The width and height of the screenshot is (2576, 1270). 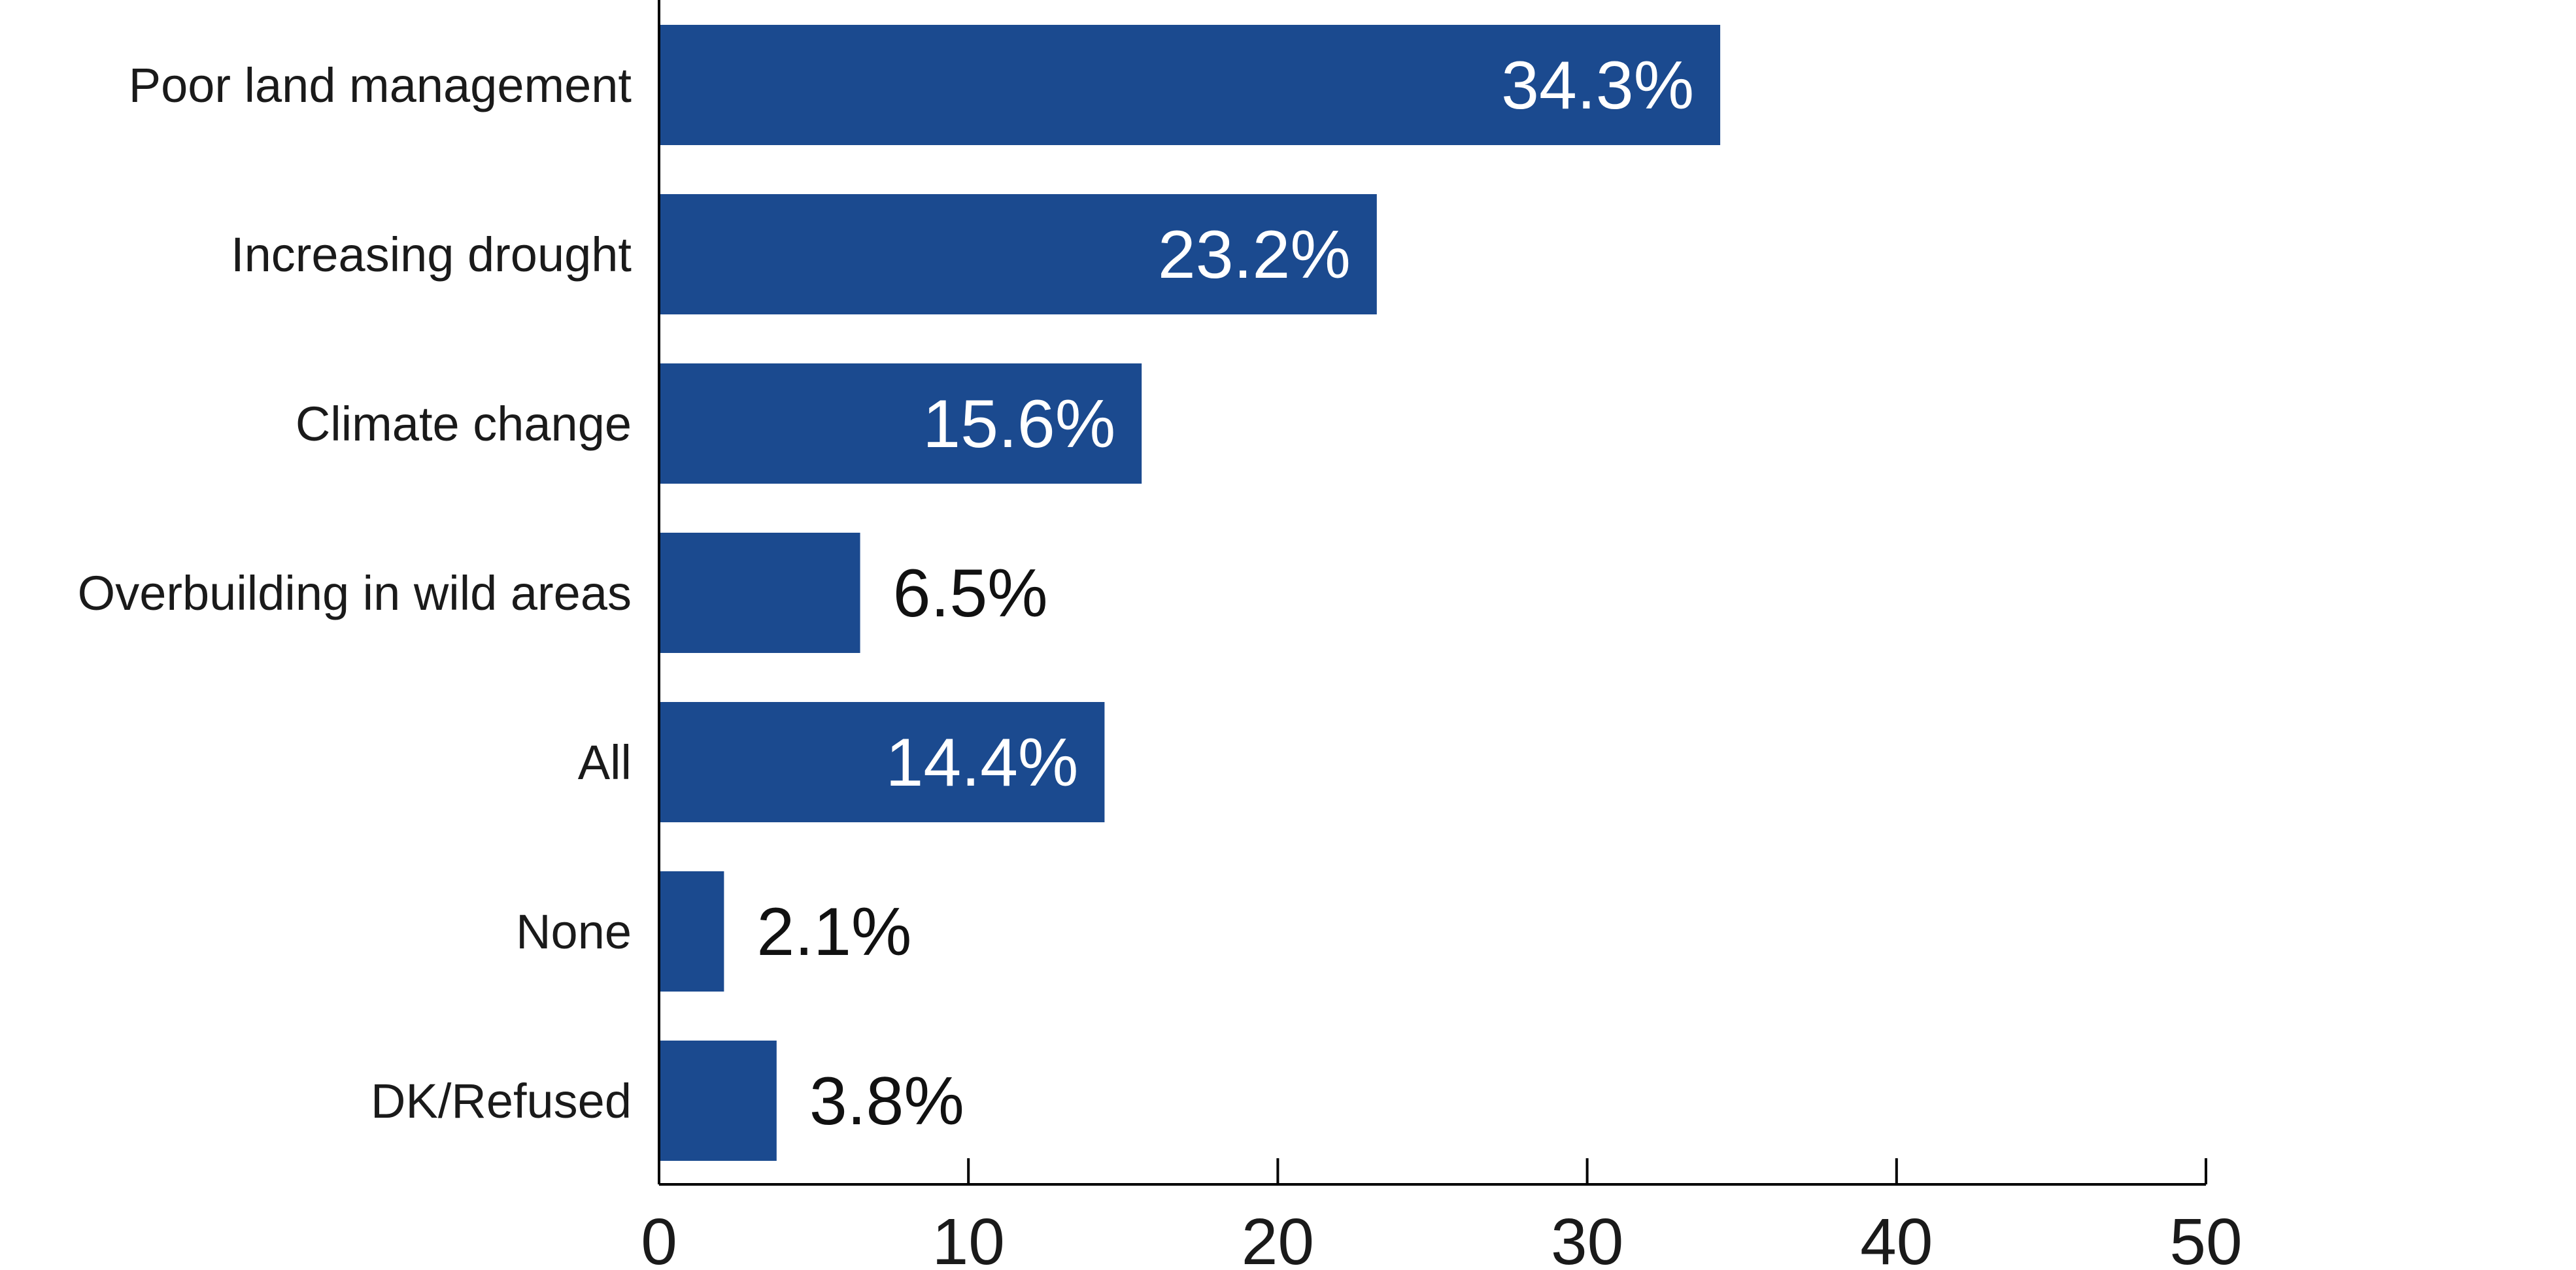 What do you see at coordinates (2205, 1237) in the screenshot?
I see `x-tick-label-5: 50` at bounding box center [2205, 1237].